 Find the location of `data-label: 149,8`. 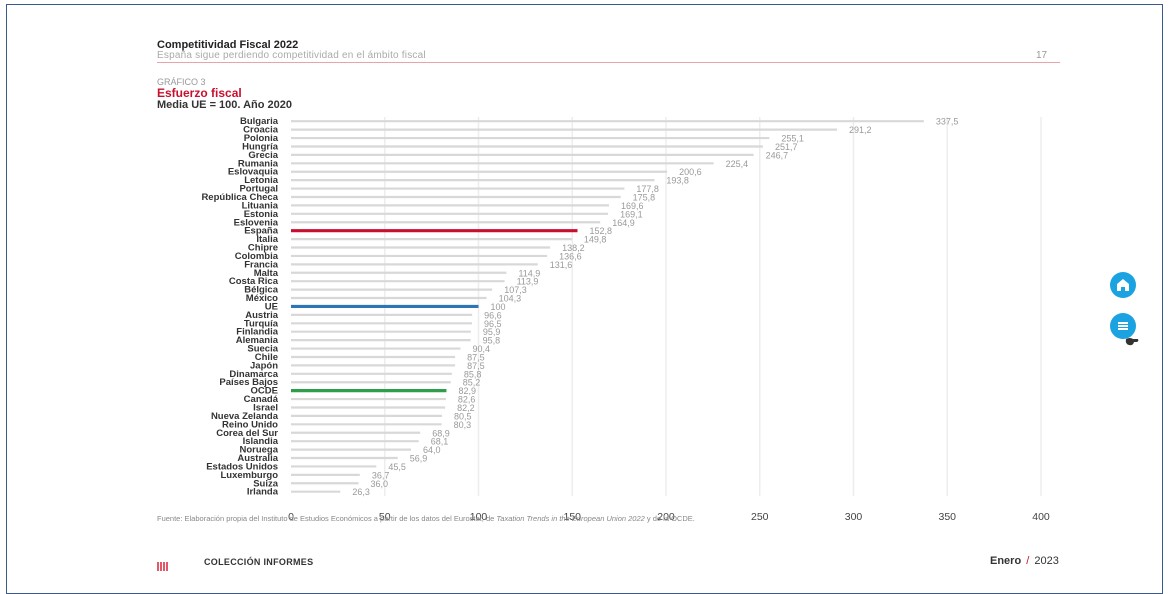

data-label: 149,8 is located at coordinates (595, 240).